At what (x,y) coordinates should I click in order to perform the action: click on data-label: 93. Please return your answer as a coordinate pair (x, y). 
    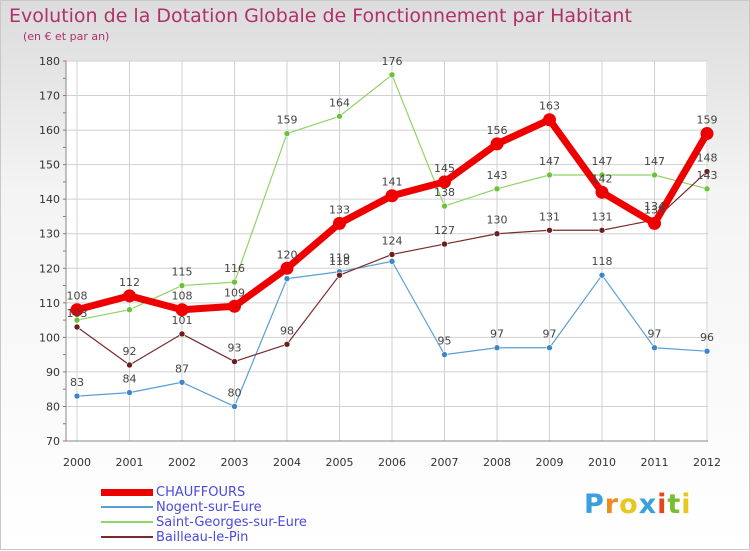
    Looking at the image, I should click on (235, 348).